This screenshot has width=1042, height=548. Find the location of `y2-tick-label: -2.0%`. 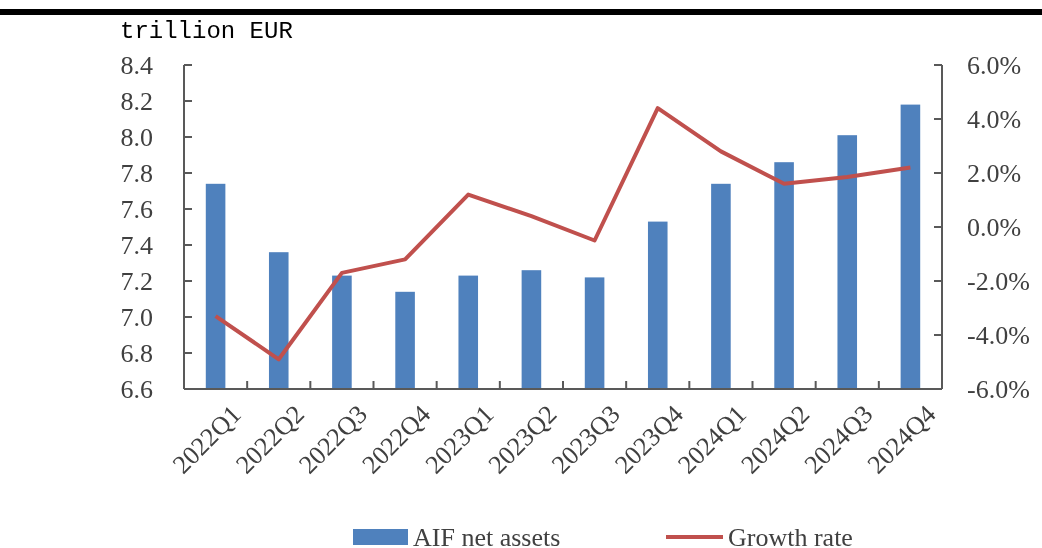

y2-tick-label: -2.0% is located at coordinates (998, 282).